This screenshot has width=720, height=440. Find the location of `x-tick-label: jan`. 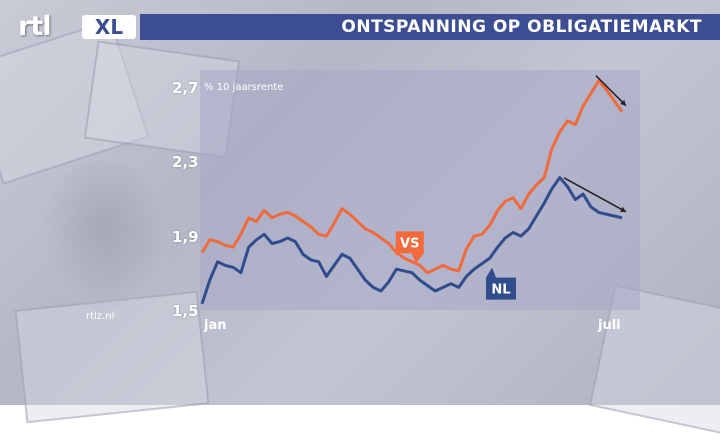

x-tick-label: jan is located at coordinates (215, 325).